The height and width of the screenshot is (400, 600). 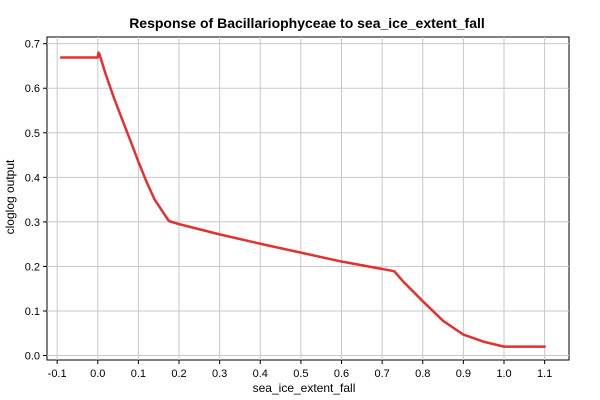 I want to click on y-tick-label: 0.6, so click(x=32, y=89).